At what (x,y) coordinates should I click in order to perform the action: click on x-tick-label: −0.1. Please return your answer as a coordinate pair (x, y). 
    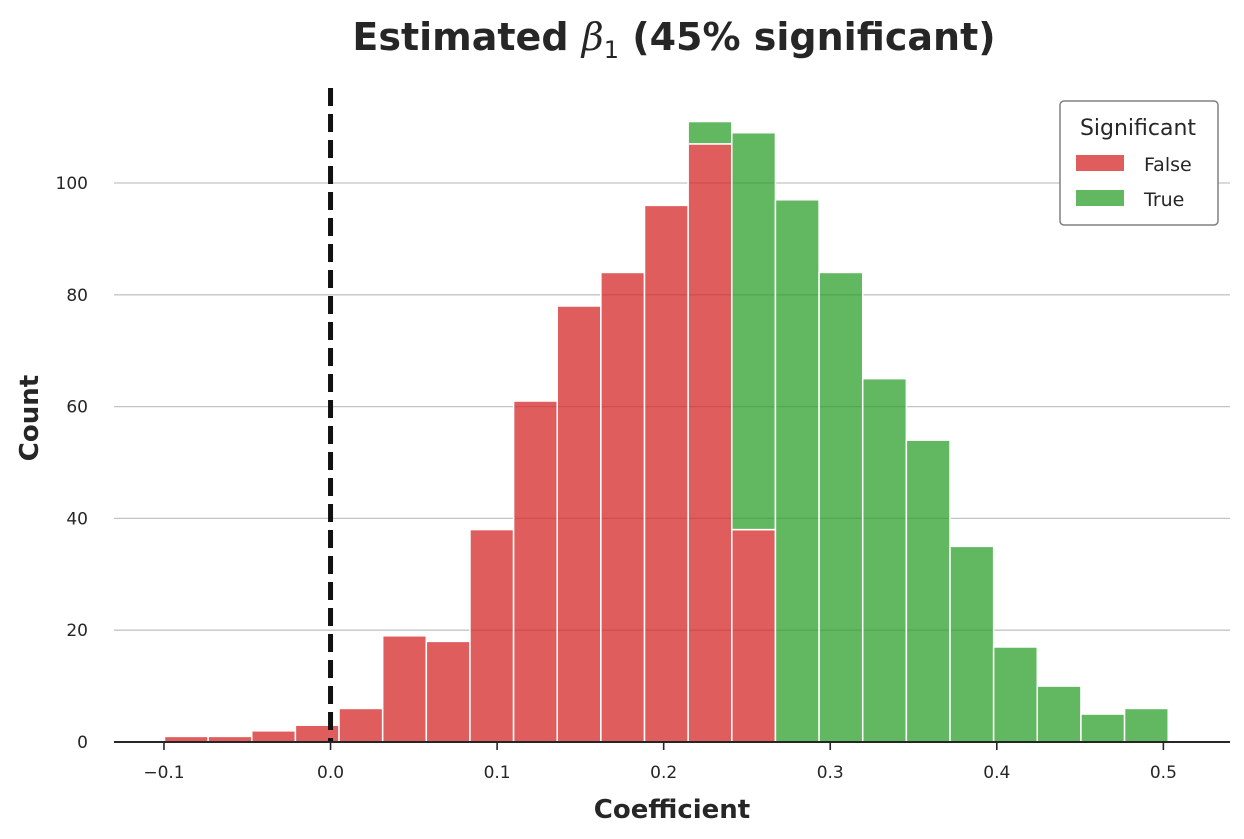
    Looking at the image, I should click on (163, 773).